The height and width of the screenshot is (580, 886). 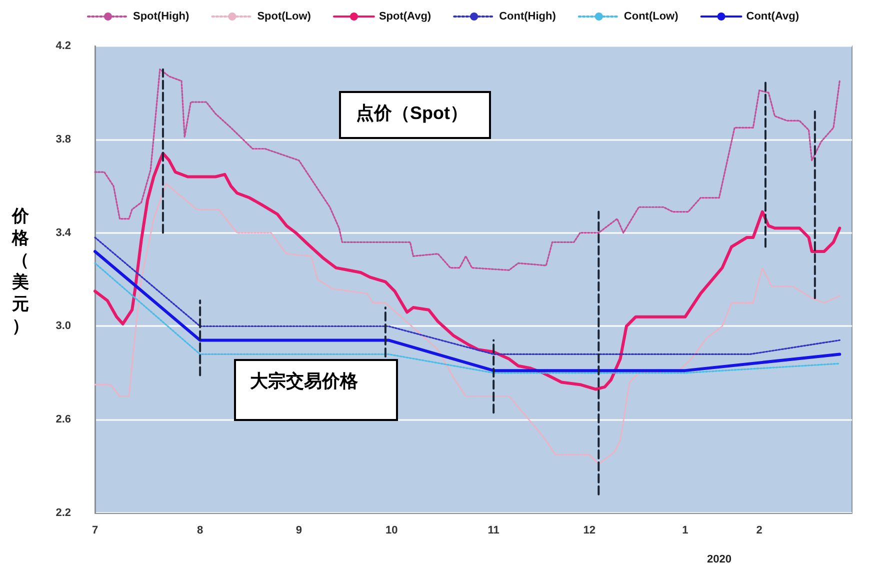 I want to click on y-tick-label: 4.2, so click(x=63, y=46).